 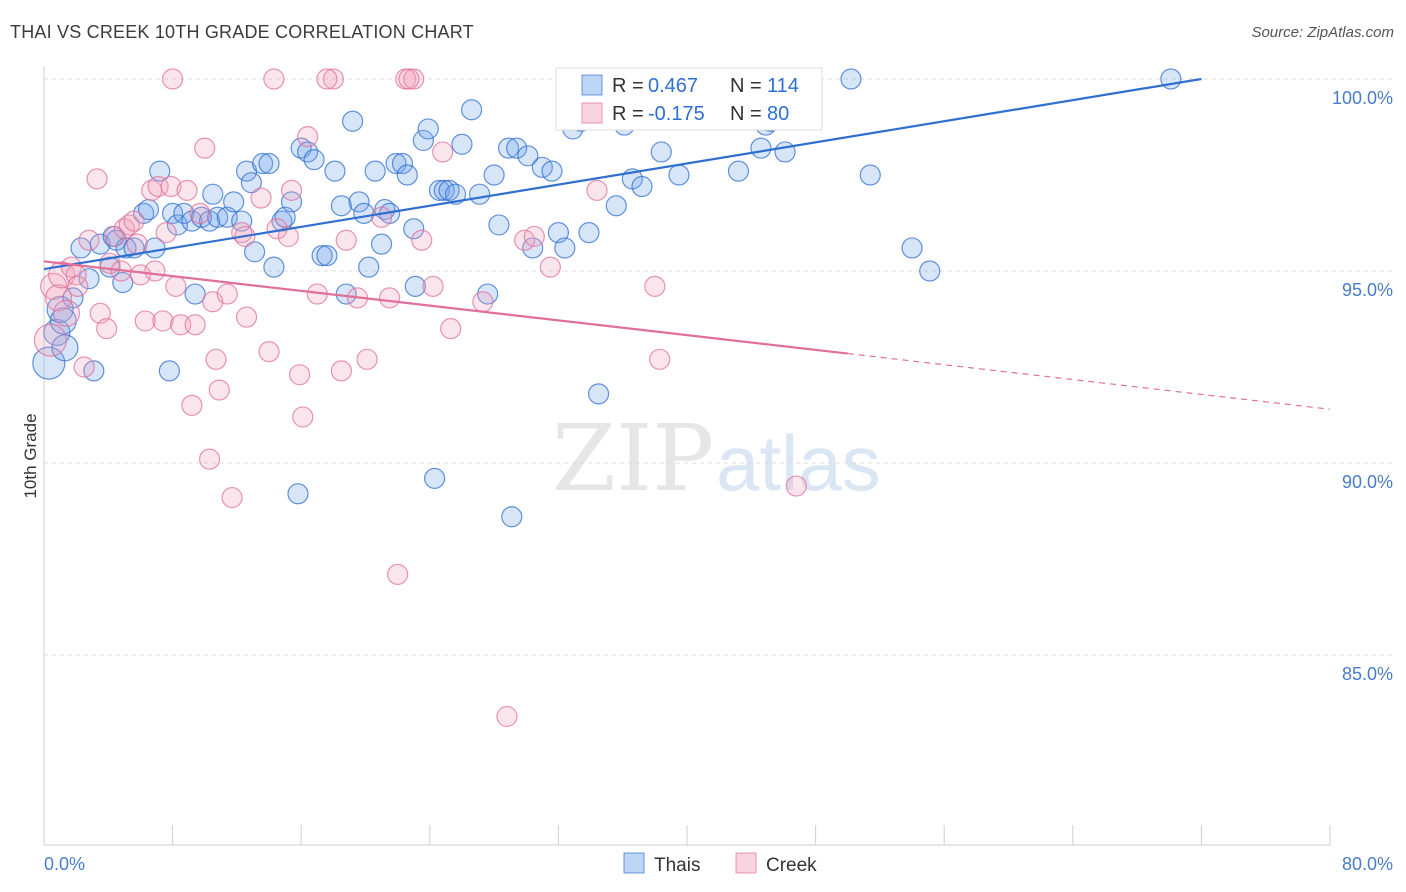 What do you see at coordinates (628, 114) in the screenshot?
I see `legend-r-label: R =` at bounding box center [628, 114].